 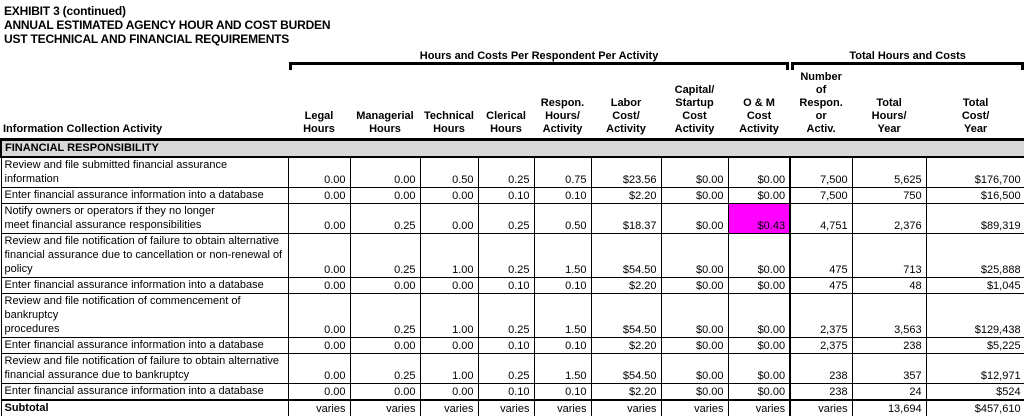 I want to click on document-subtitle-2: UST TECHNICAL AND FINANCIAL REQUIREMENTS, so click(x=147, y=39).